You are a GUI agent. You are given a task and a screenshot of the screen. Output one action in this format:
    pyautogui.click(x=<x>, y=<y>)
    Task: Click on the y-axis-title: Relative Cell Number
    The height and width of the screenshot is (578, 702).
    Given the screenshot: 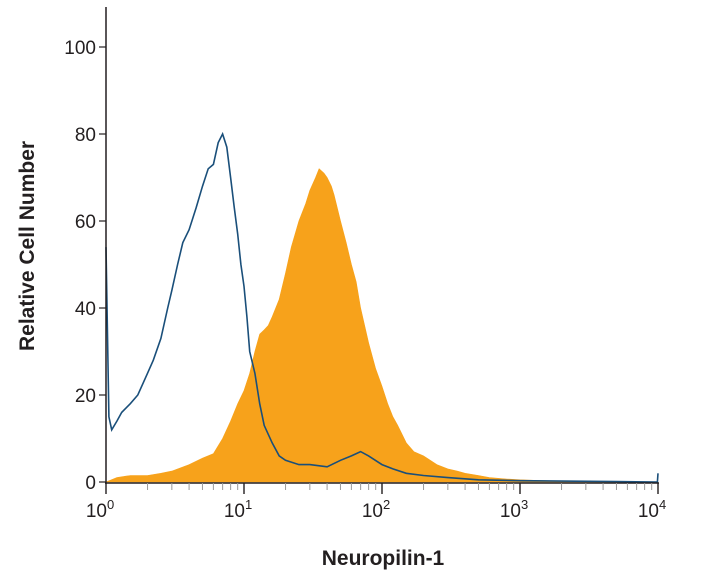 What is the action you would take?
    pyautogui.click(x=27, y=246)
    